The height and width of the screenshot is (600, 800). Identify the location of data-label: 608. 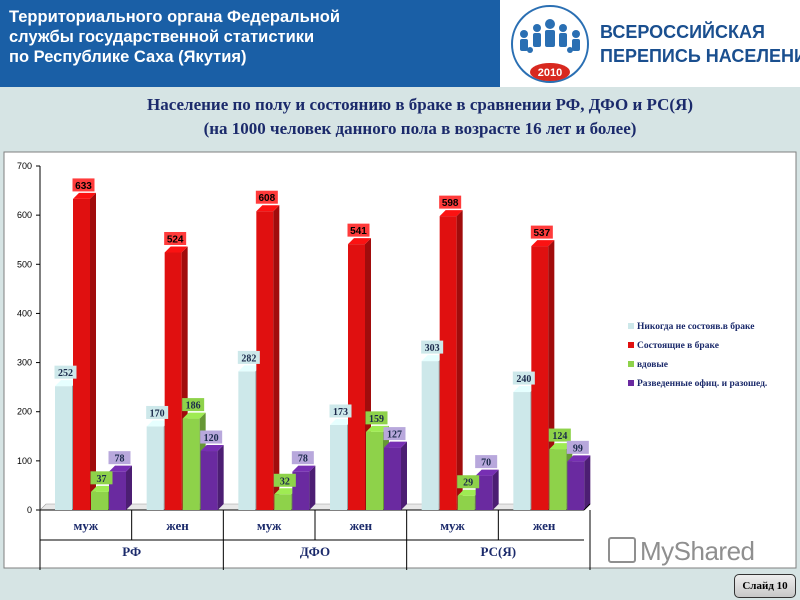
(266, 198).